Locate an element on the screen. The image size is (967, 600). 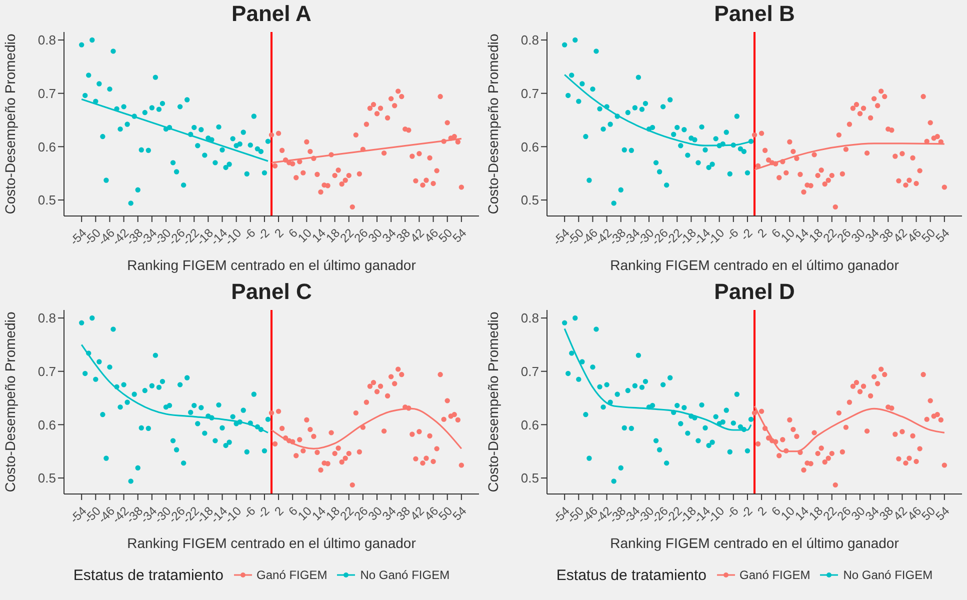
chart-title: Panel A is located at coordinates (271, 14).